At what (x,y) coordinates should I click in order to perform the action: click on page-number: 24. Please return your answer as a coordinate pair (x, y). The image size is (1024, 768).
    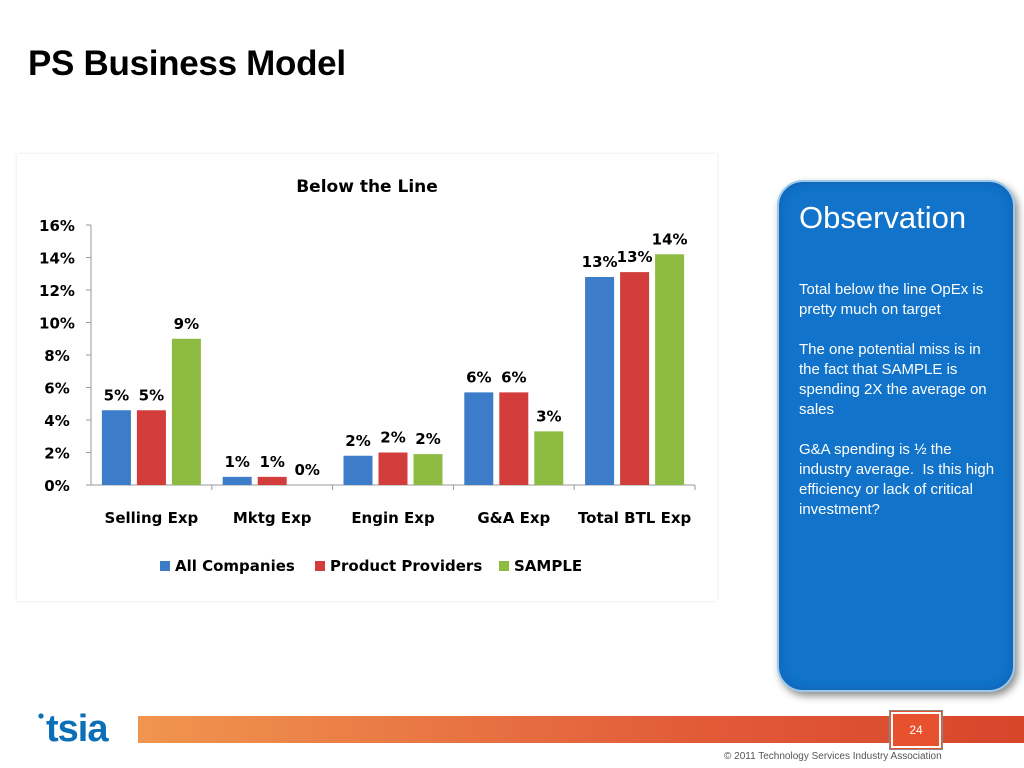
    Looking at the image, I should click on (916, 730).